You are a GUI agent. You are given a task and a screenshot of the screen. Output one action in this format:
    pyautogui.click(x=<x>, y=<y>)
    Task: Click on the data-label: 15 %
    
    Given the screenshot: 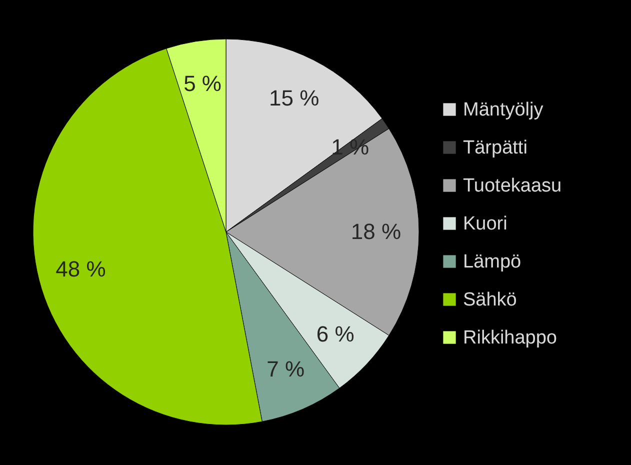 What is the action you would take?
    pyautogui.click(x=294, y=97)
    